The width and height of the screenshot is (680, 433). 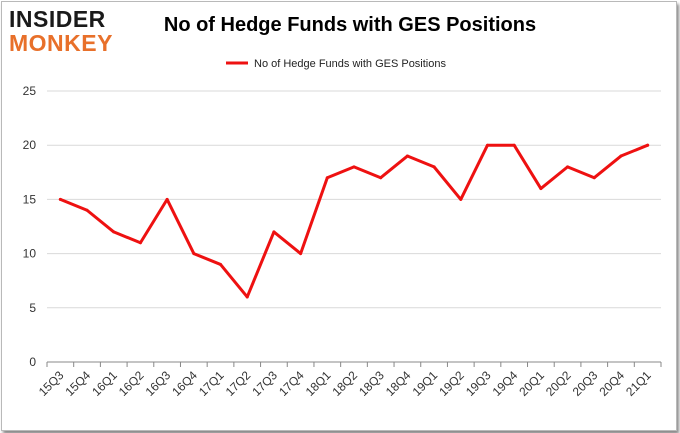 What do you see at coordinates (158, 383) in the screenshot?
I see `x-tick-label: 16Q3` at bounding box center [158, 383].